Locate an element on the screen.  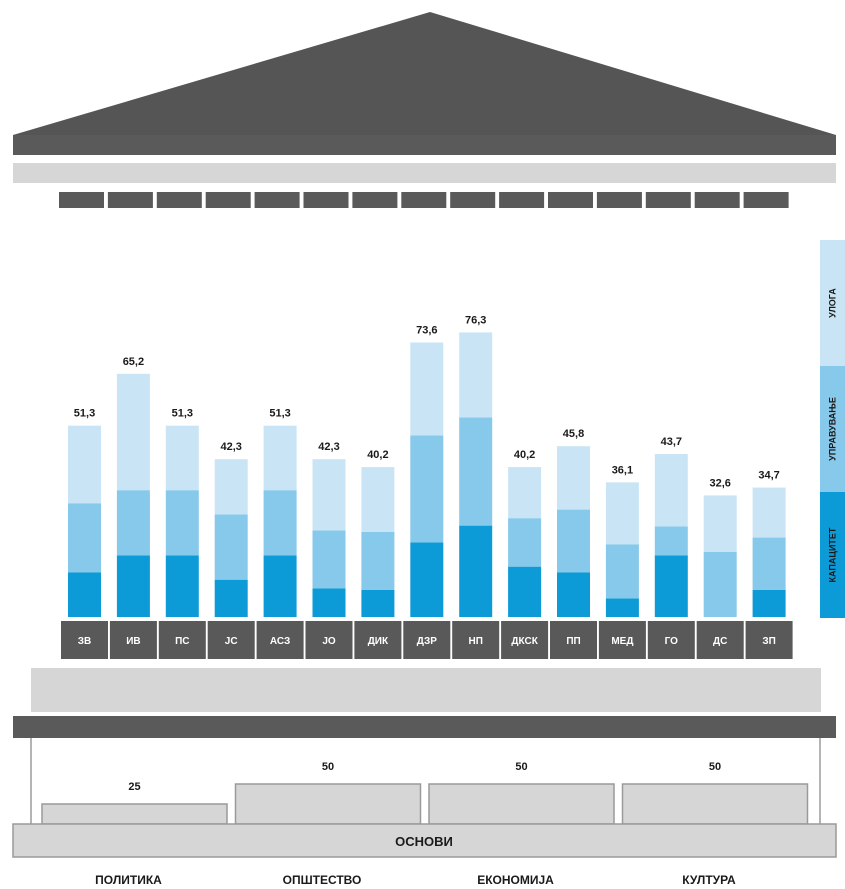
bar-total-label: 32,6 is located at coordinates (719, 483).